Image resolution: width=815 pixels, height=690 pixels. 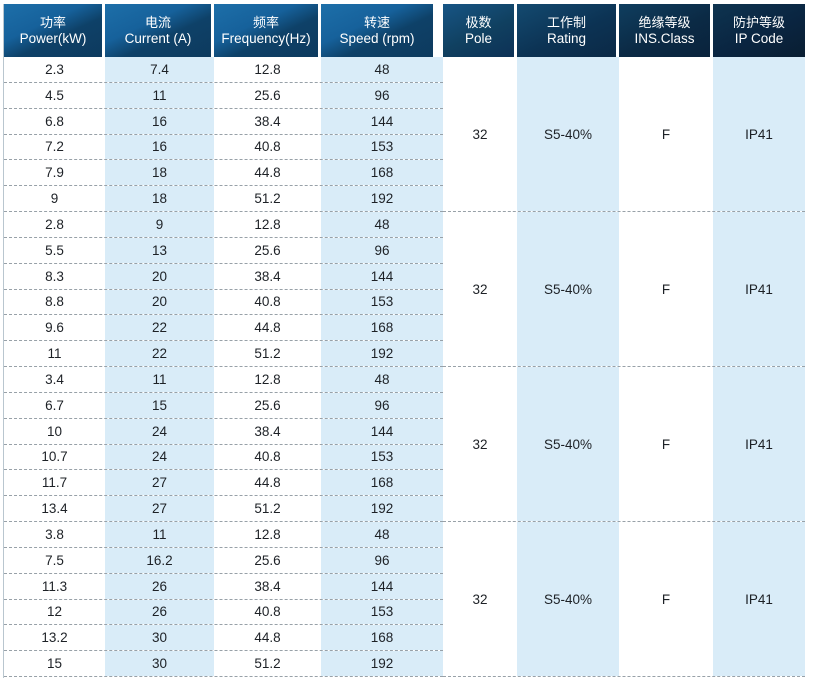 I want to click on column-header-rating: 工作制 Rating, so click(x=568, y=30).